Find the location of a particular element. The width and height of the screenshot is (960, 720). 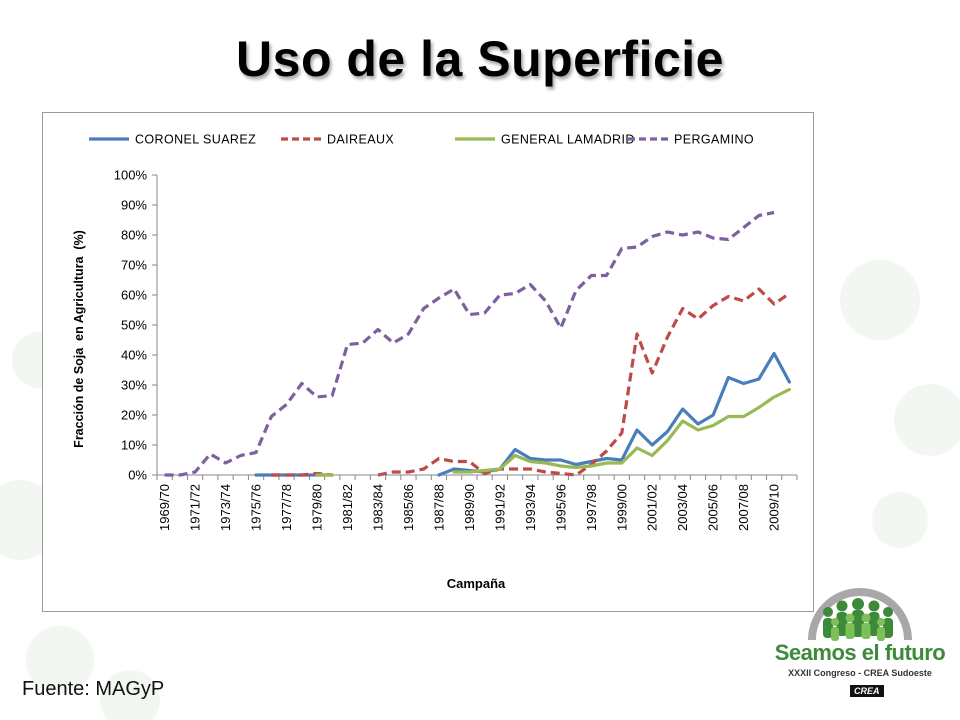

x-tick-label: 1975/76 is located at coordinates (256, 507).